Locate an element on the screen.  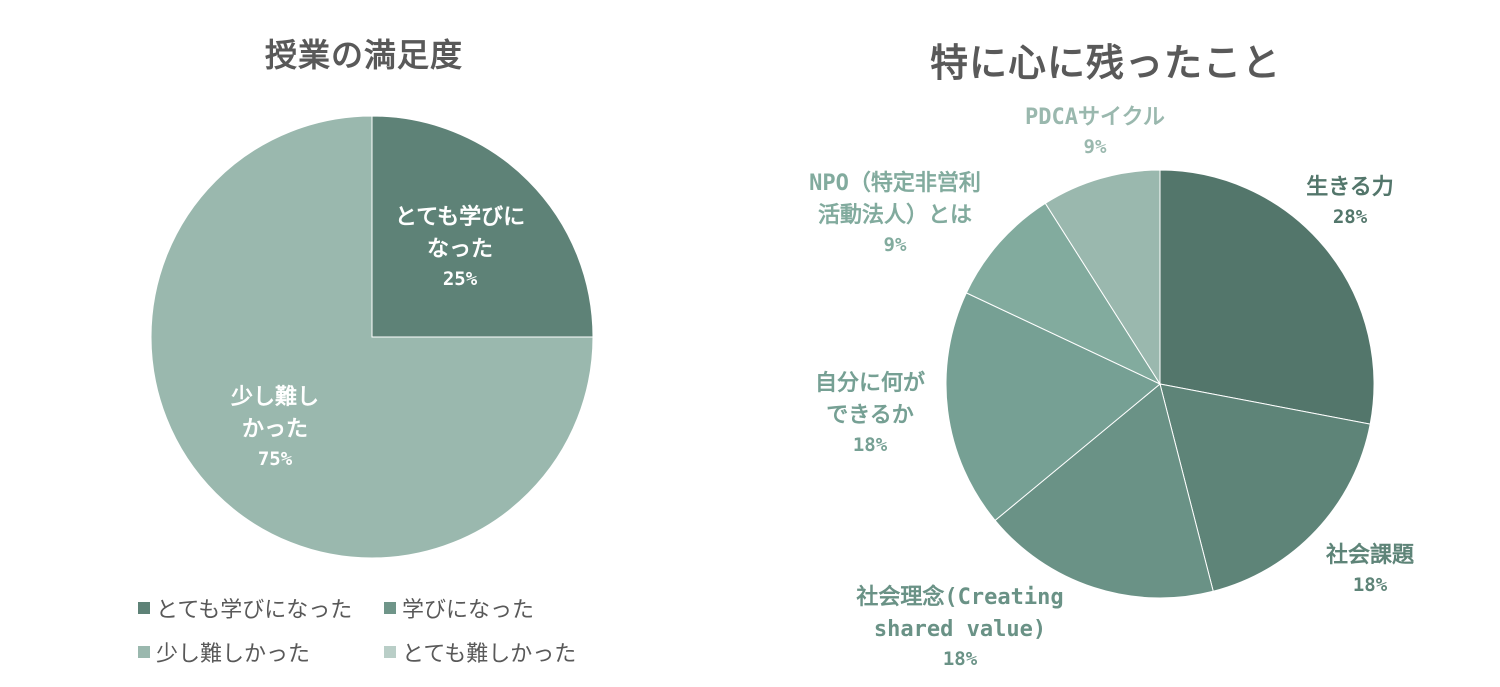
legend-label: 学びになった is located at coordinates (468, 610).